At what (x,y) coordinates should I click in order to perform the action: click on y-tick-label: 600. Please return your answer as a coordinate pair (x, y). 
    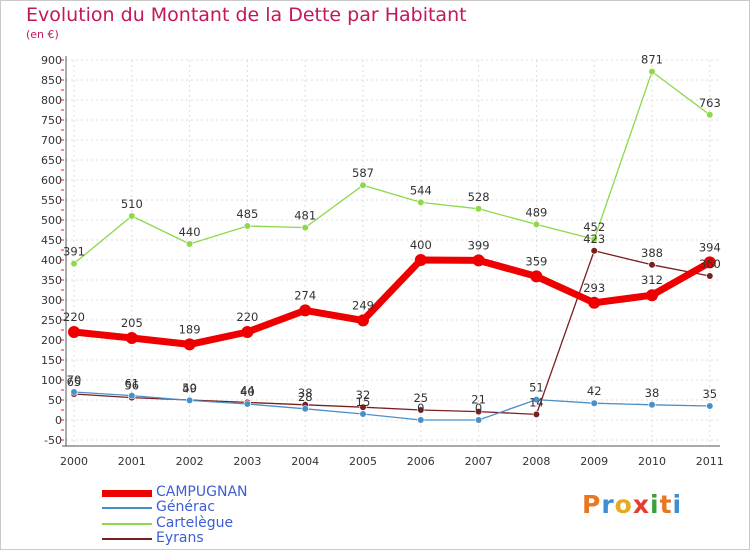
    Looking at the image, I should click on (51, 180).